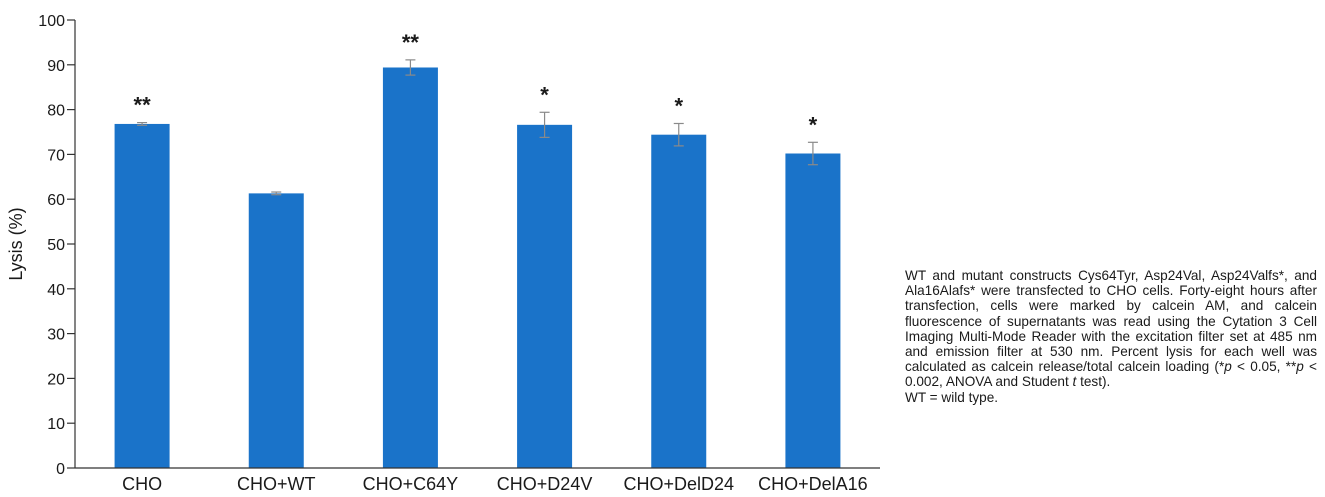 This screenshot has height=497, width=1325. Describe the element at coordinates (1074, 382) in the screenshot. I see `caption-t-symbol: t` at that location.